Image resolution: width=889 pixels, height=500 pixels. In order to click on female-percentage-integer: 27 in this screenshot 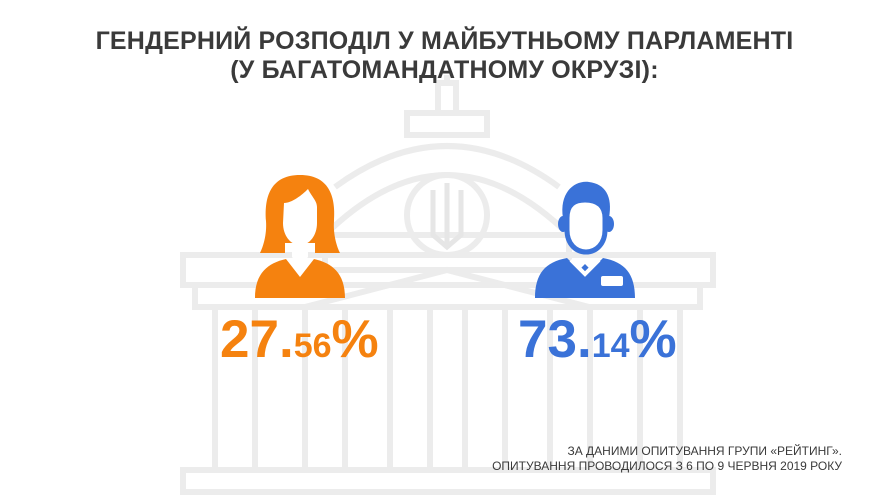, I will do `click(249, 339)`.